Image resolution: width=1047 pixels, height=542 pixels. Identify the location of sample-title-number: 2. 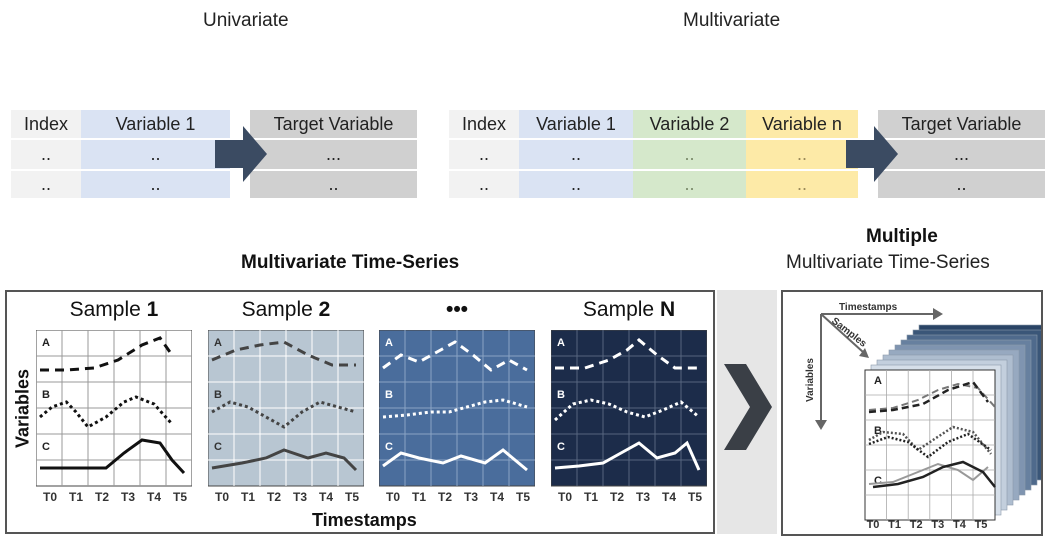
(324, 309).